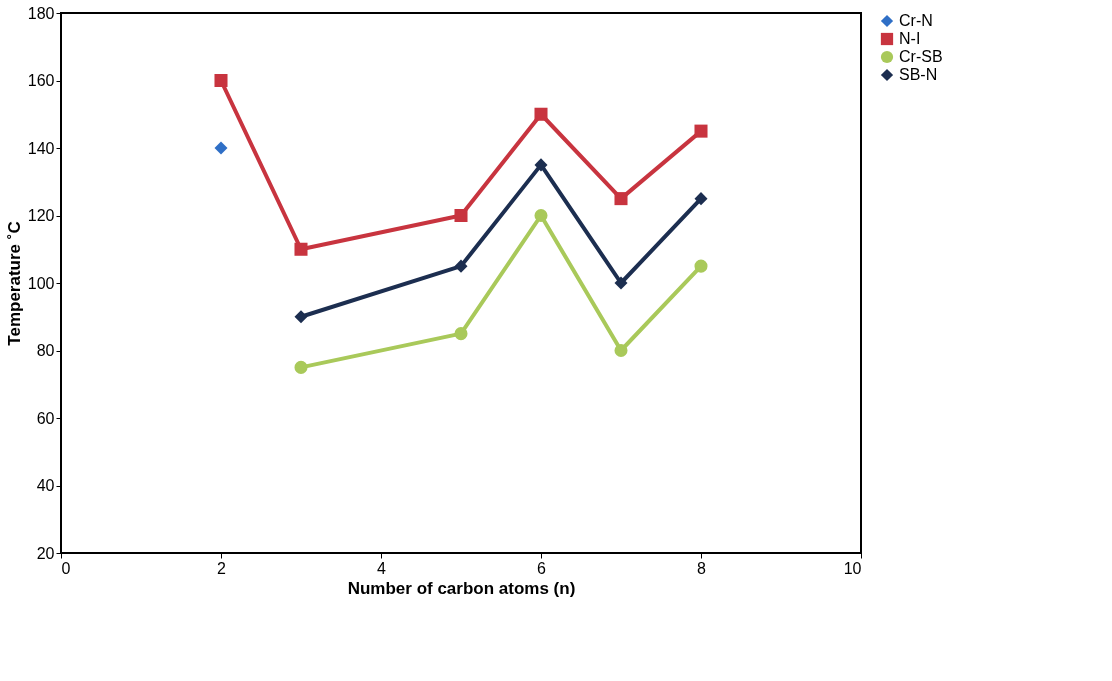 This screenshot has height=681, width=1112. Describe the element at coordinates (45, 350) in the screenshot. I see `y-tick-label: 80` at that location.